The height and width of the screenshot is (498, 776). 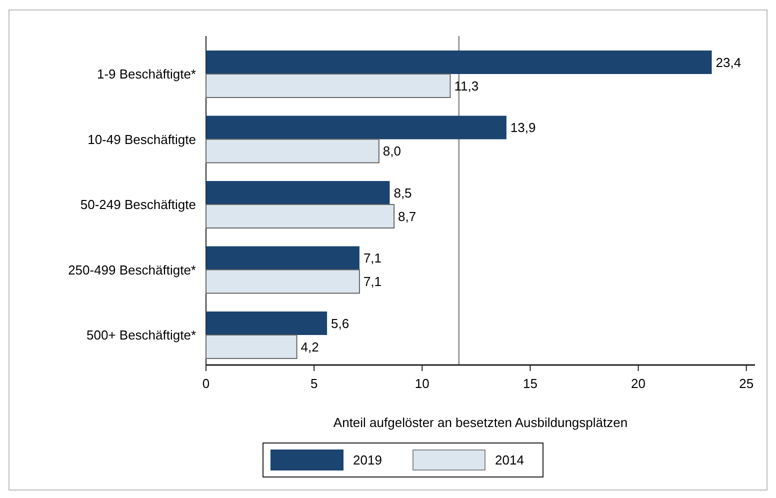 I want to click on x-tick-label: 0, so click(x=206, y=383).